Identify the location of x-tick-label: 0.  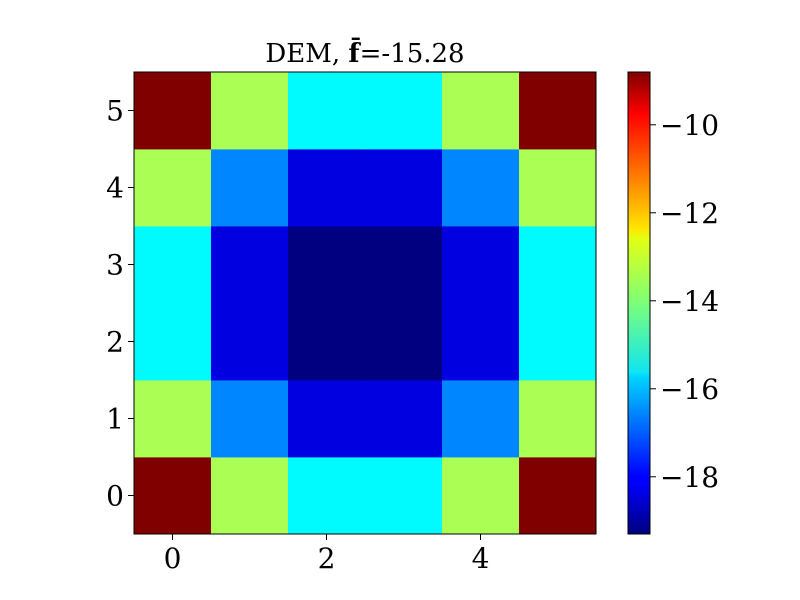
(173, 558).